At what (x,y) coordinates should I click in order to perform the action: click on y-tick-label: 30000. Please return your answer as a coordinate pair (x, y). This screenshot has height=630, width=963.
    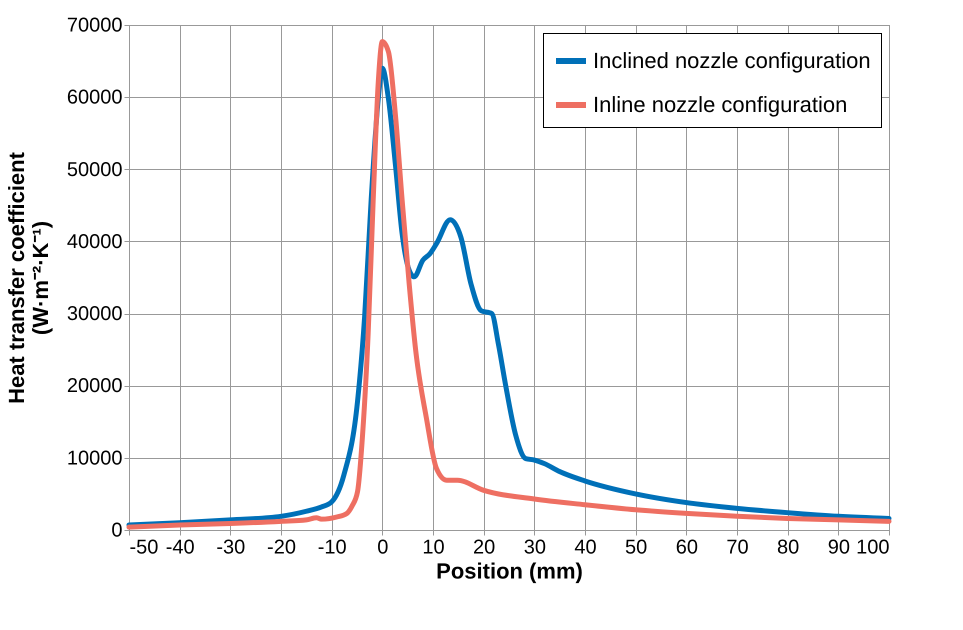
    Looking at the image, I should click on (94, 314).